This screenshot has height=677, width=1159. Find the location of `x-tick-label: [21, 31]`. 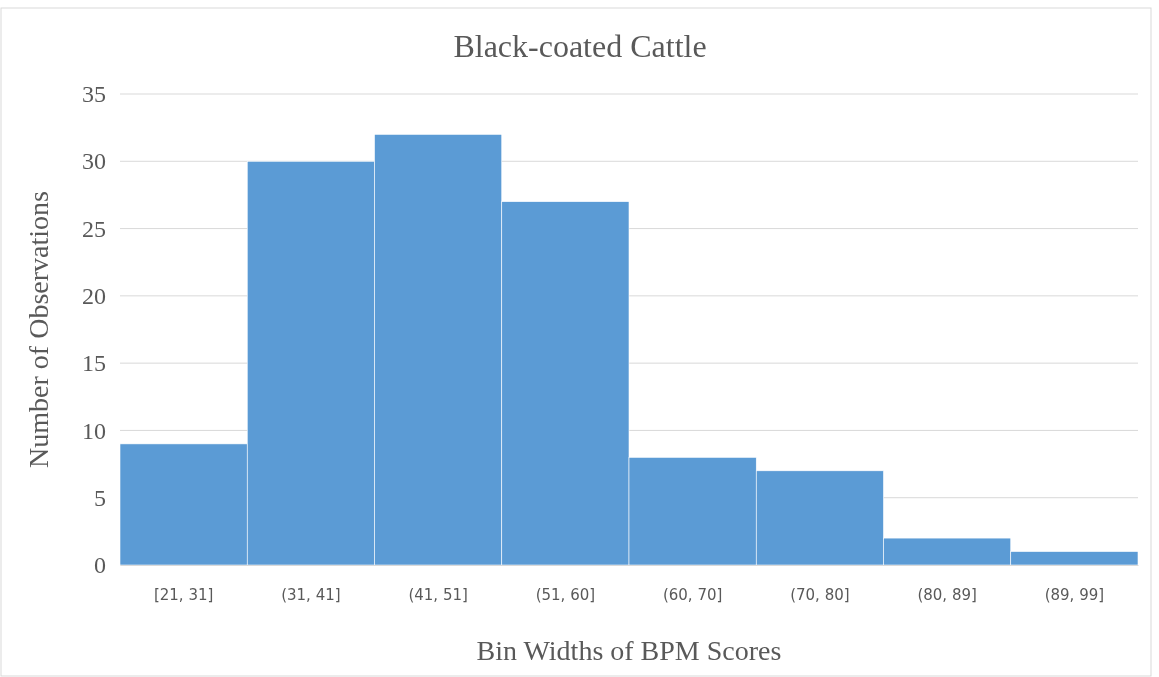

x-tick-label: [21, 31] is located at coordinates (183, 594).